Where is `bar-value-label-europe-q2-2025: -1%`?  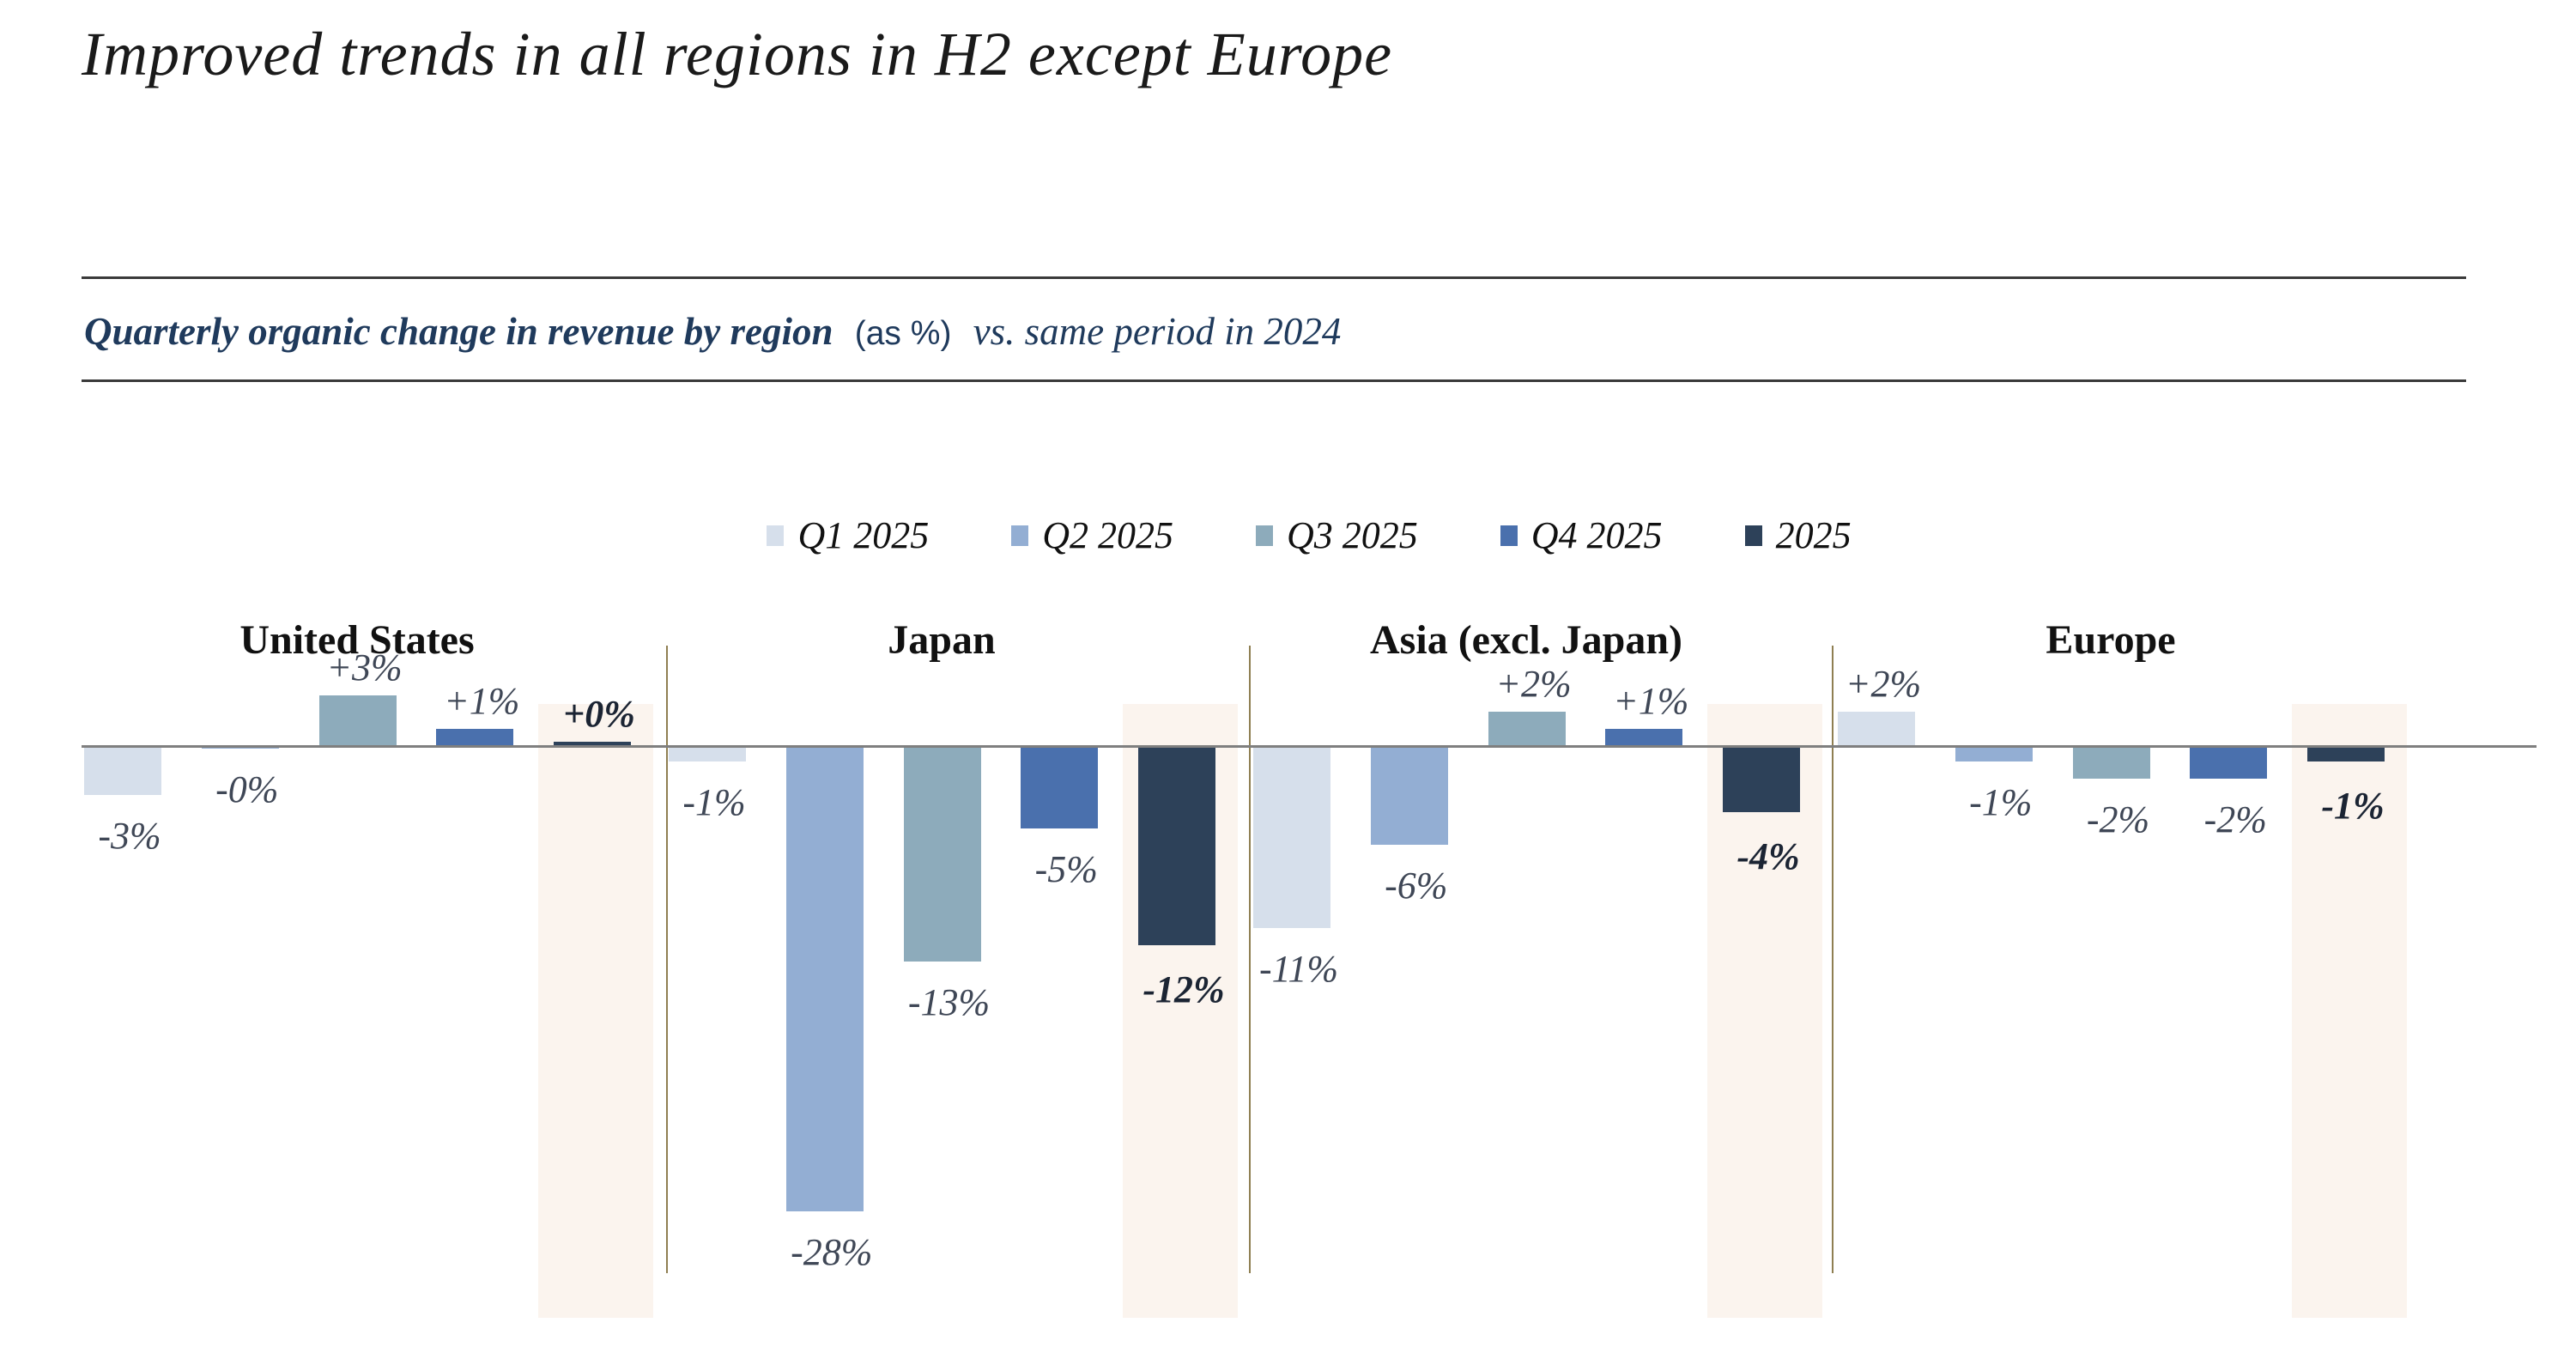 bar-value-label-europe-q2-2025: -1% is located at coordinates (2001, 802).